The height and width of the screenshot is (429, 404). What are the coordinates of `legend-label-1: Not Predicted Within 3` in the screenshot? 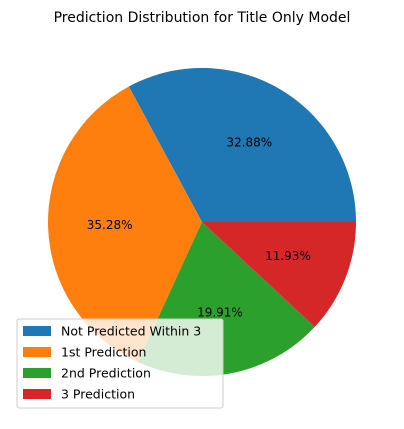 It's located at (131, 331).